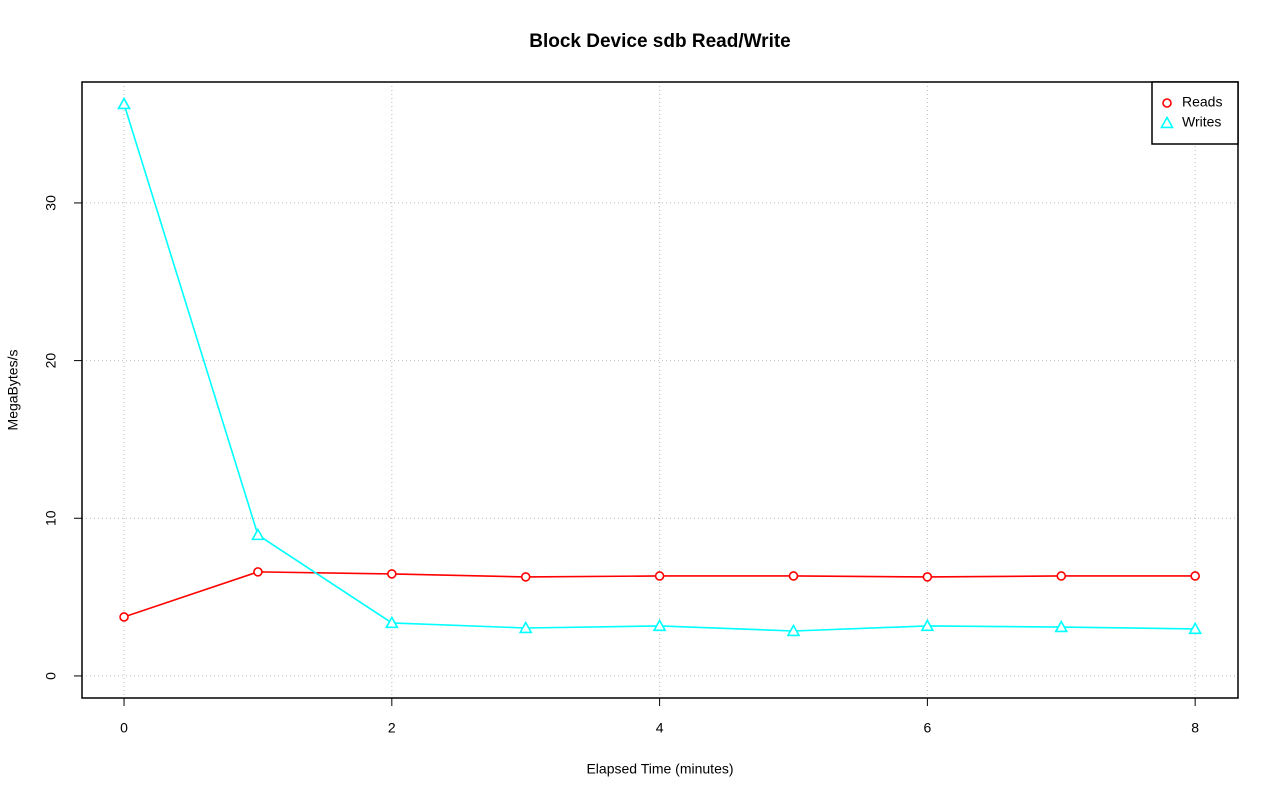 The width and height of the screenshot is (1280, 801). What do you see at coordinates (927, 728) in the screenshot?
I see `x-tick-label: 6` at bounding box center [927, 728].